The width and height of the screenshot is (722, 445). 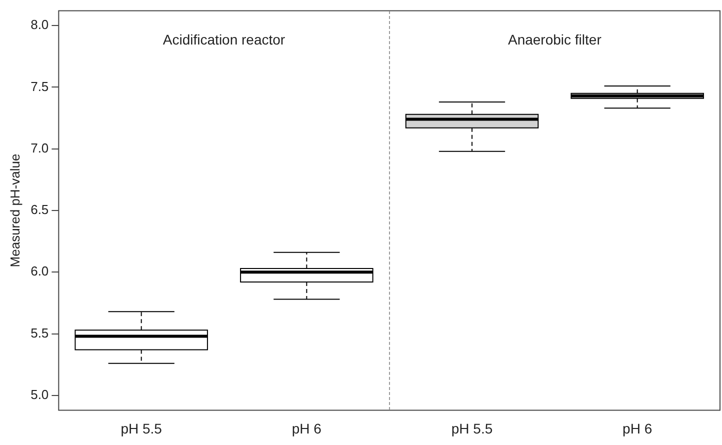 I want to click on y-tick-label: 7.0, so click(x=39, y=148).